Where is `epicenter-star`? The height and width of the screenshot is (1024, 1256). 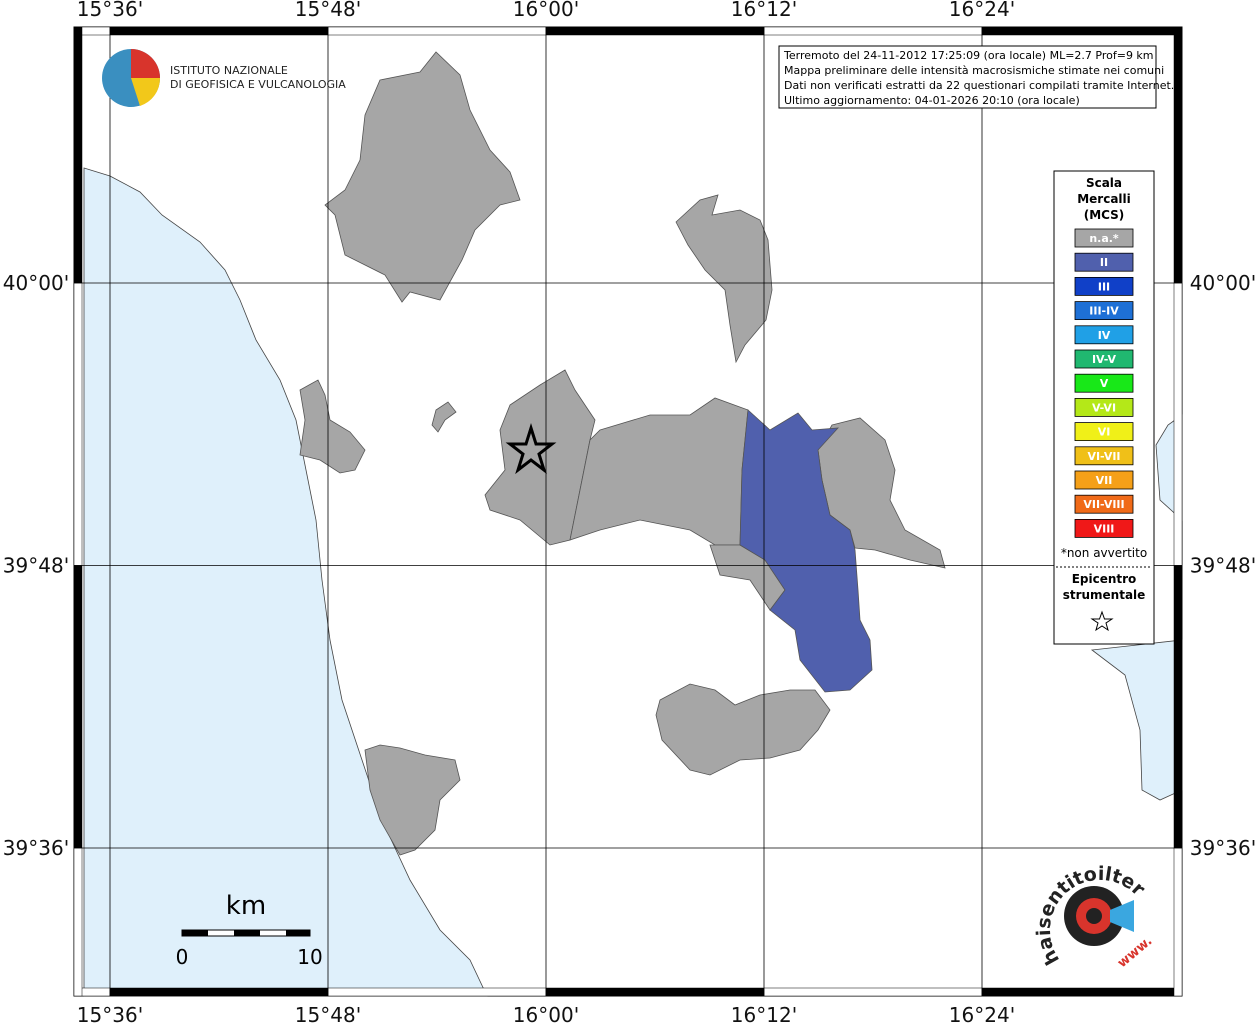
epicenter-star is located at coordinates (531, 448).